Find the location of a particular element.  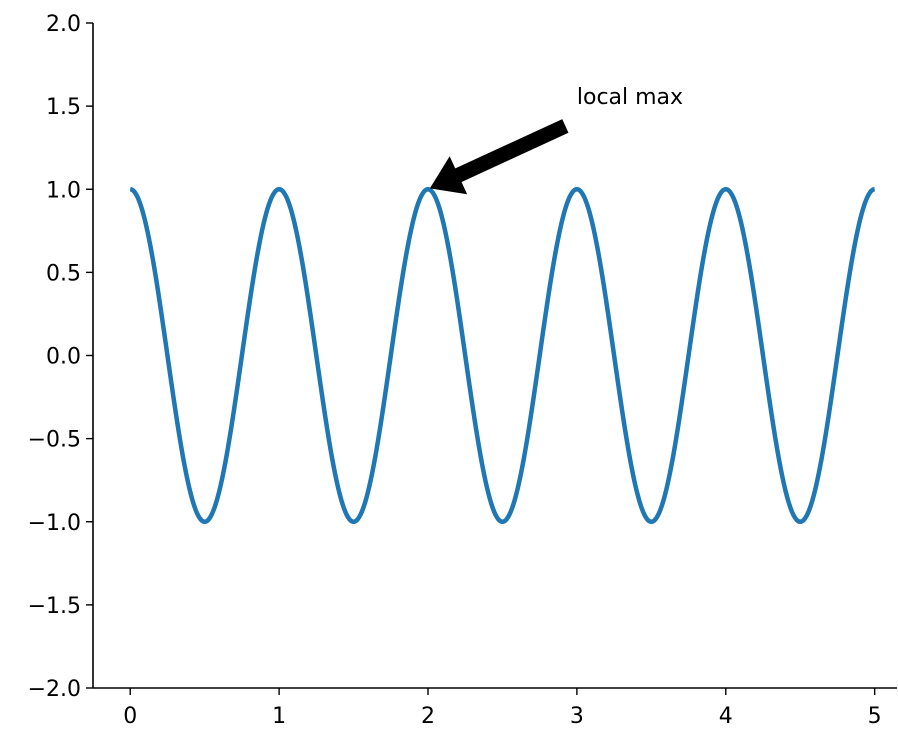

y-tick-label: 0.5 is located at coordinates (63, 273).